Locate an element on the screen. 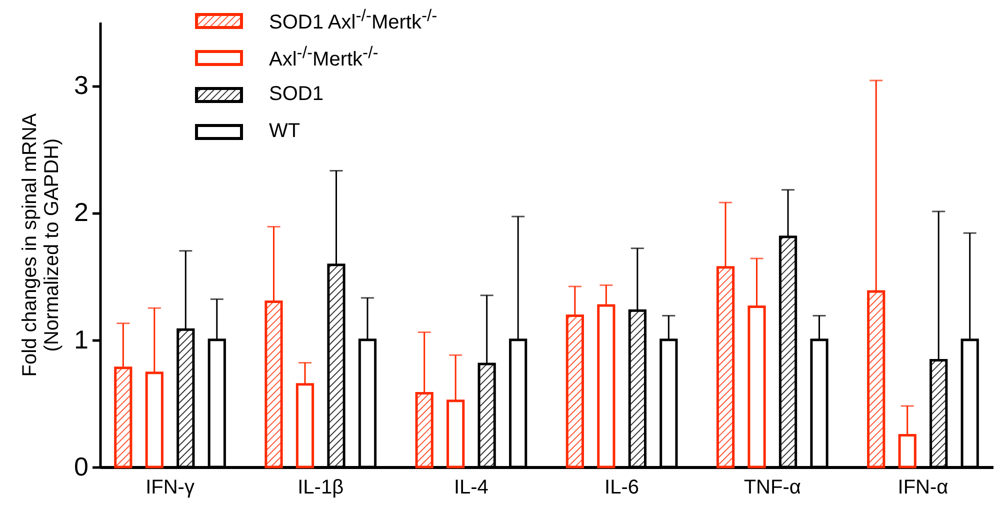 The height and width of the screenshot is (514, 997). y-tick-label: 1 is located at coordinates (81, 339).